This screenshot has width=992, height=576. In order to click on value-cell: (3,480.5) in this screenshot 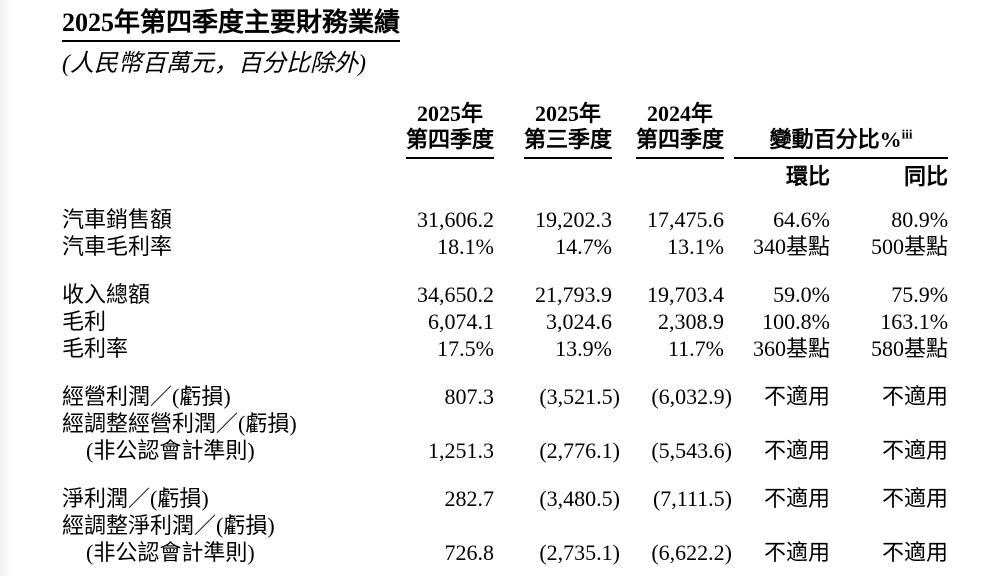, I will do `click(557, 498)`.